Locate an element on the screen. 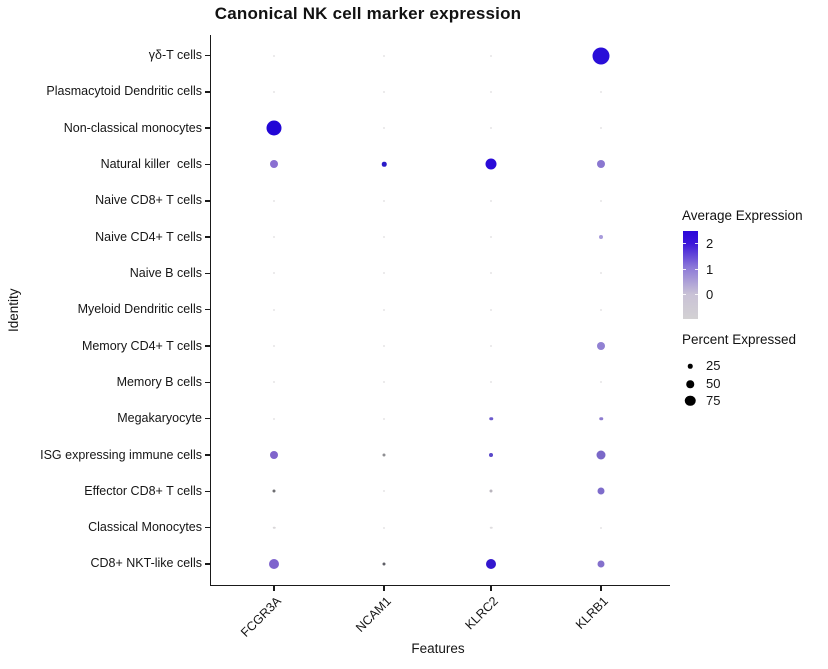 The height and width of the screenshot is (669, 828). x-axis-title: Features is located at coordinates (438, 648).